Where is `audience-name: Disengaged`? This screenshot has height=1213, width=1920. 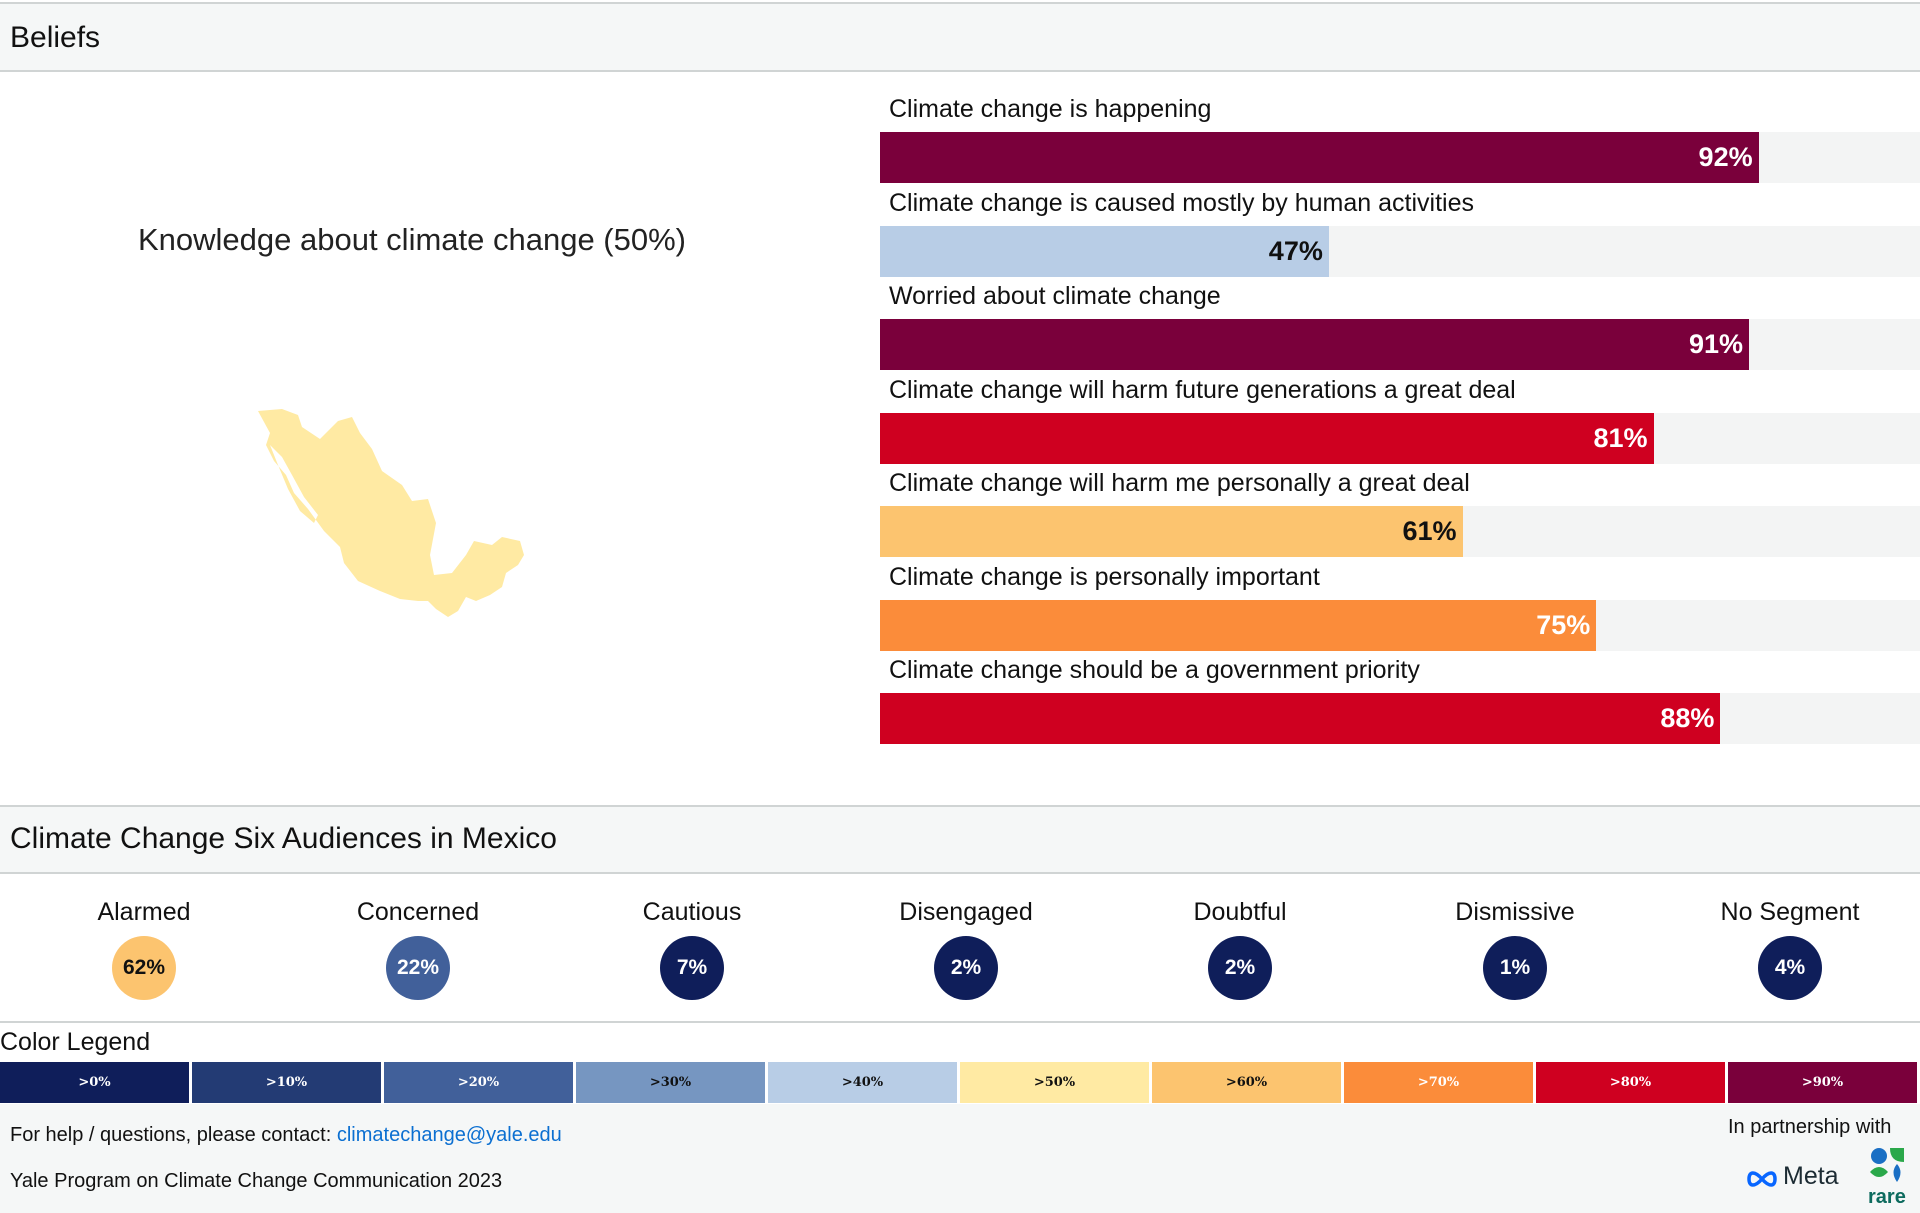
audience-name: Disengaged is located at coordinates (966, 912).